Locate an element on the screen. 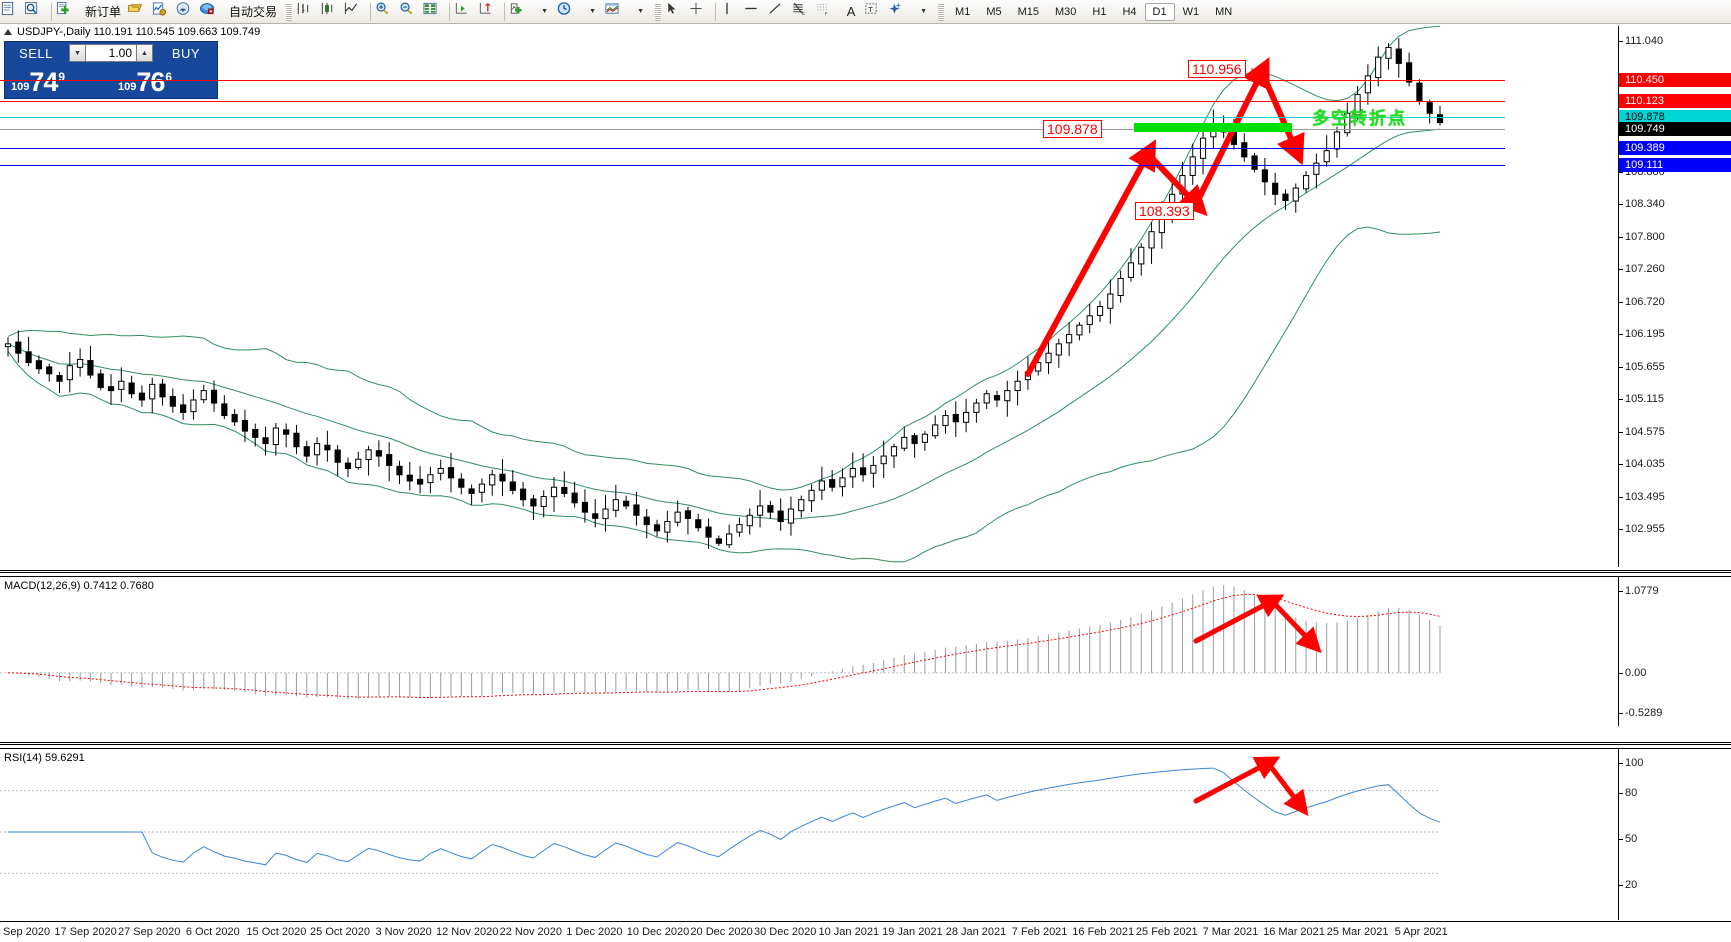 The width and height of the screenshot is (1731, 942). sell-button: SELL is located at coordinates (36, 53).